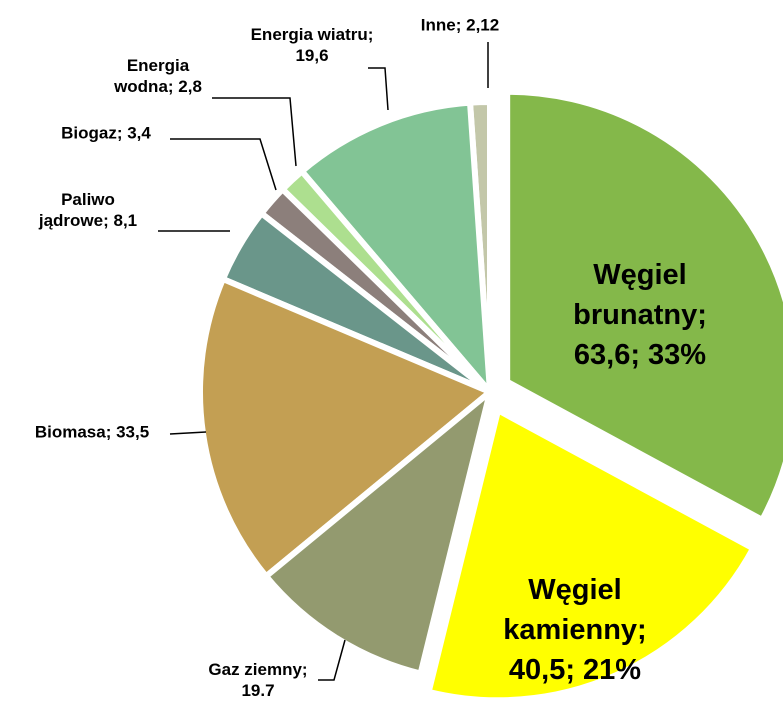  Describe the element at coordinates (106, 133) in the screenshot. I see `data-label: Biogaz; 3,4` at that location.